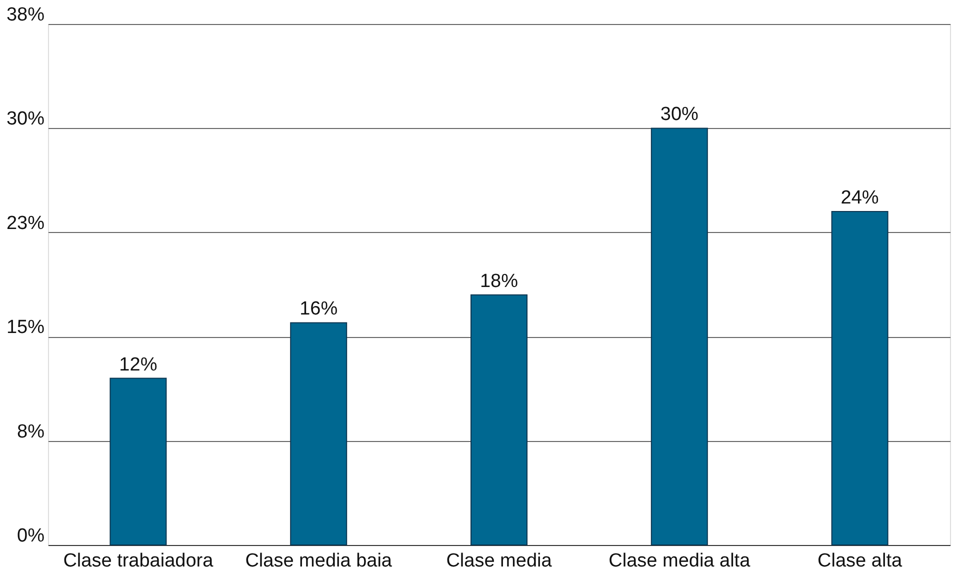 The width and height of the screenshot is (962, 581). What do you see at coordinates (138, 365) in the screenshot?
I see `data-label: 12%` at bounding box center [138, 365].